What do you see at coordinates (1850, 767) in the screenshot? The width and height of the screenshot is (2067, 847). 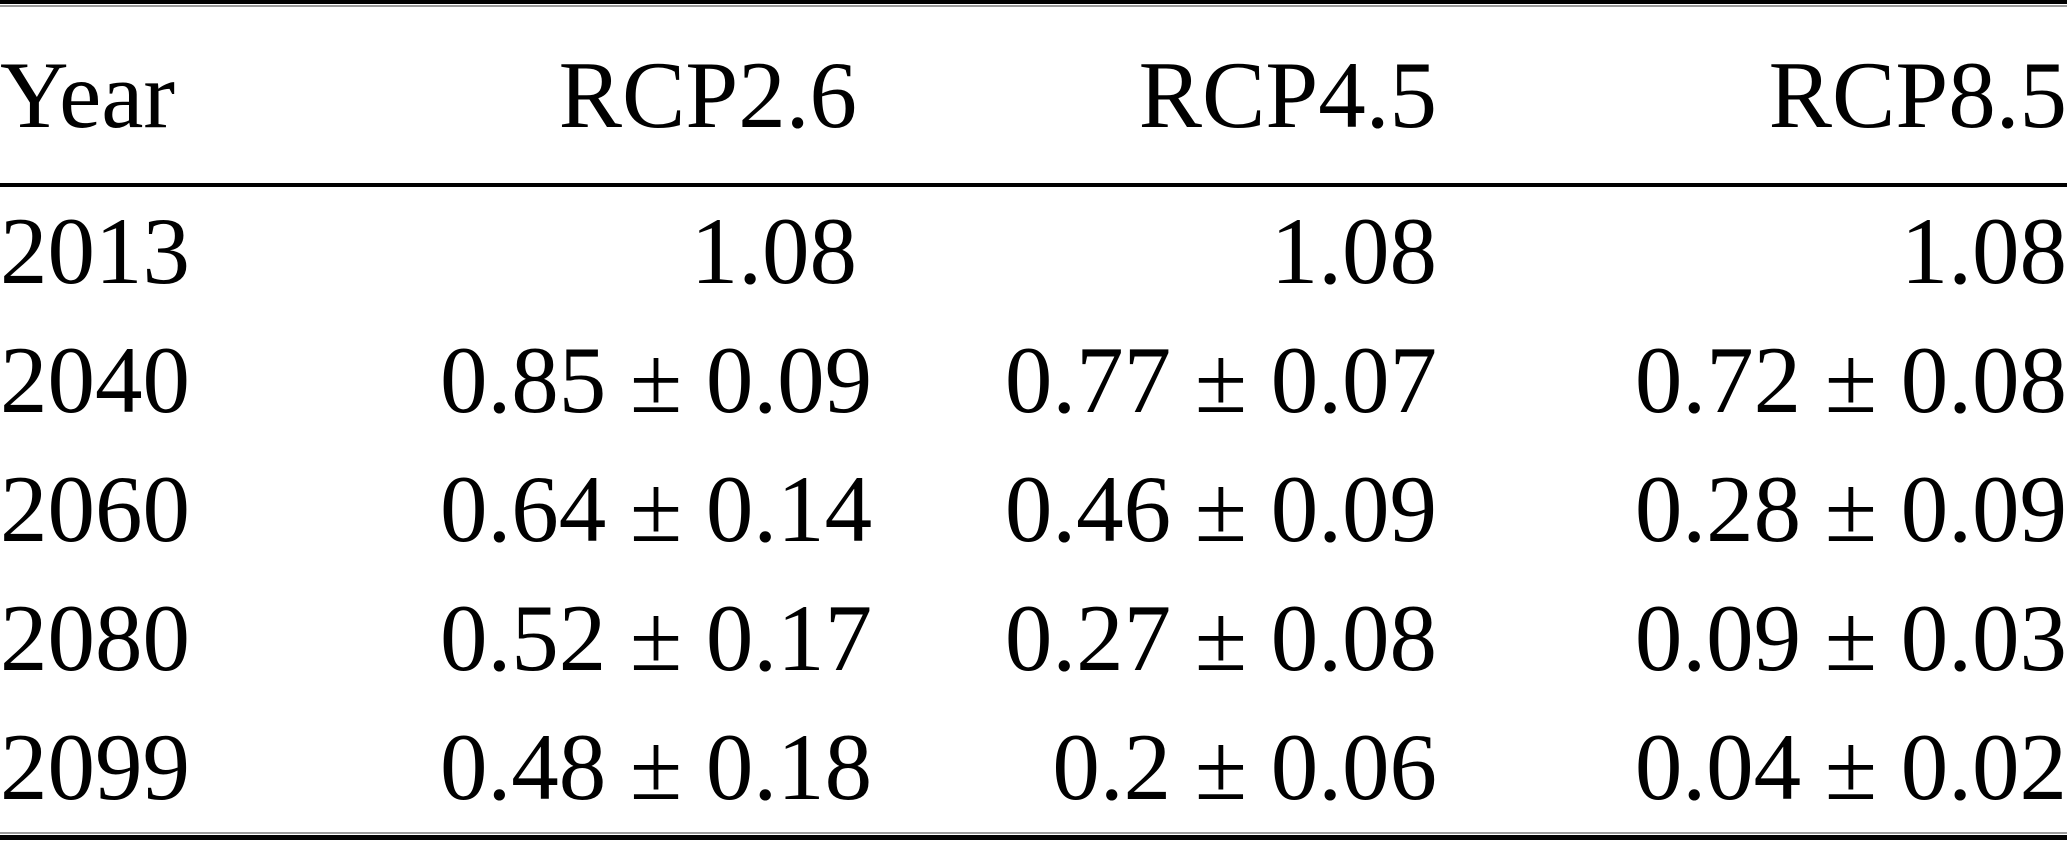 I see `value-cell: 0.04 ± 0.02` at bounding box center [1850, 767].